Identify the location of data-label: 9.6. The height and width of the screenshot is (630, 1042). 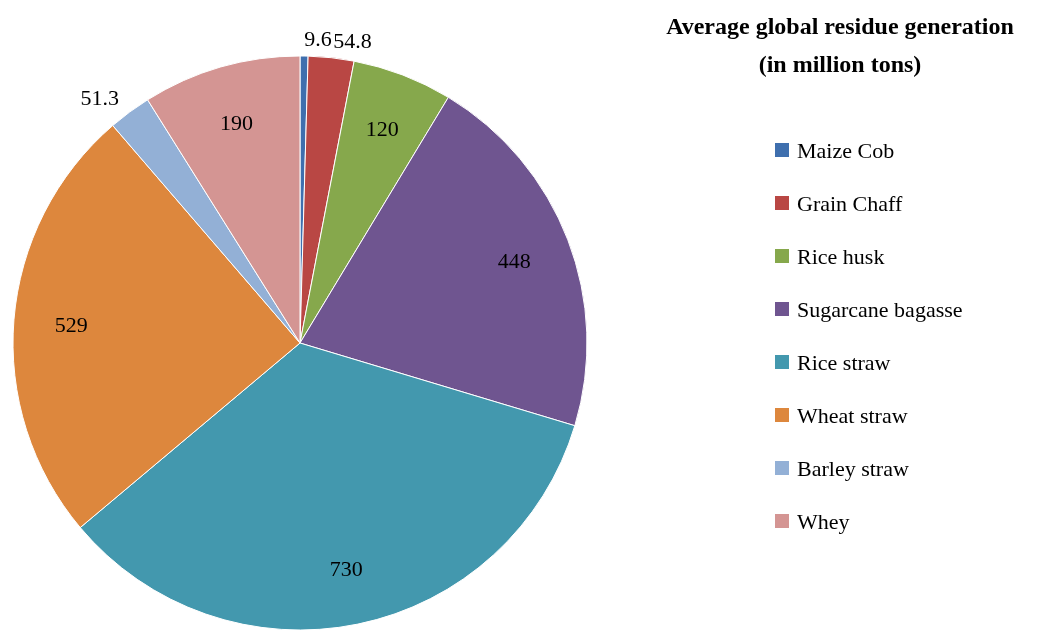
(318, 38).